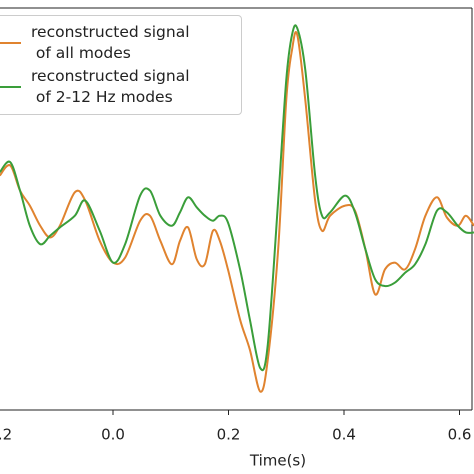 This screenshot has height=474, width=474. I want to click on legend-entry: reconstructed signal of 2-12 Hz modes, so click(120, 87).